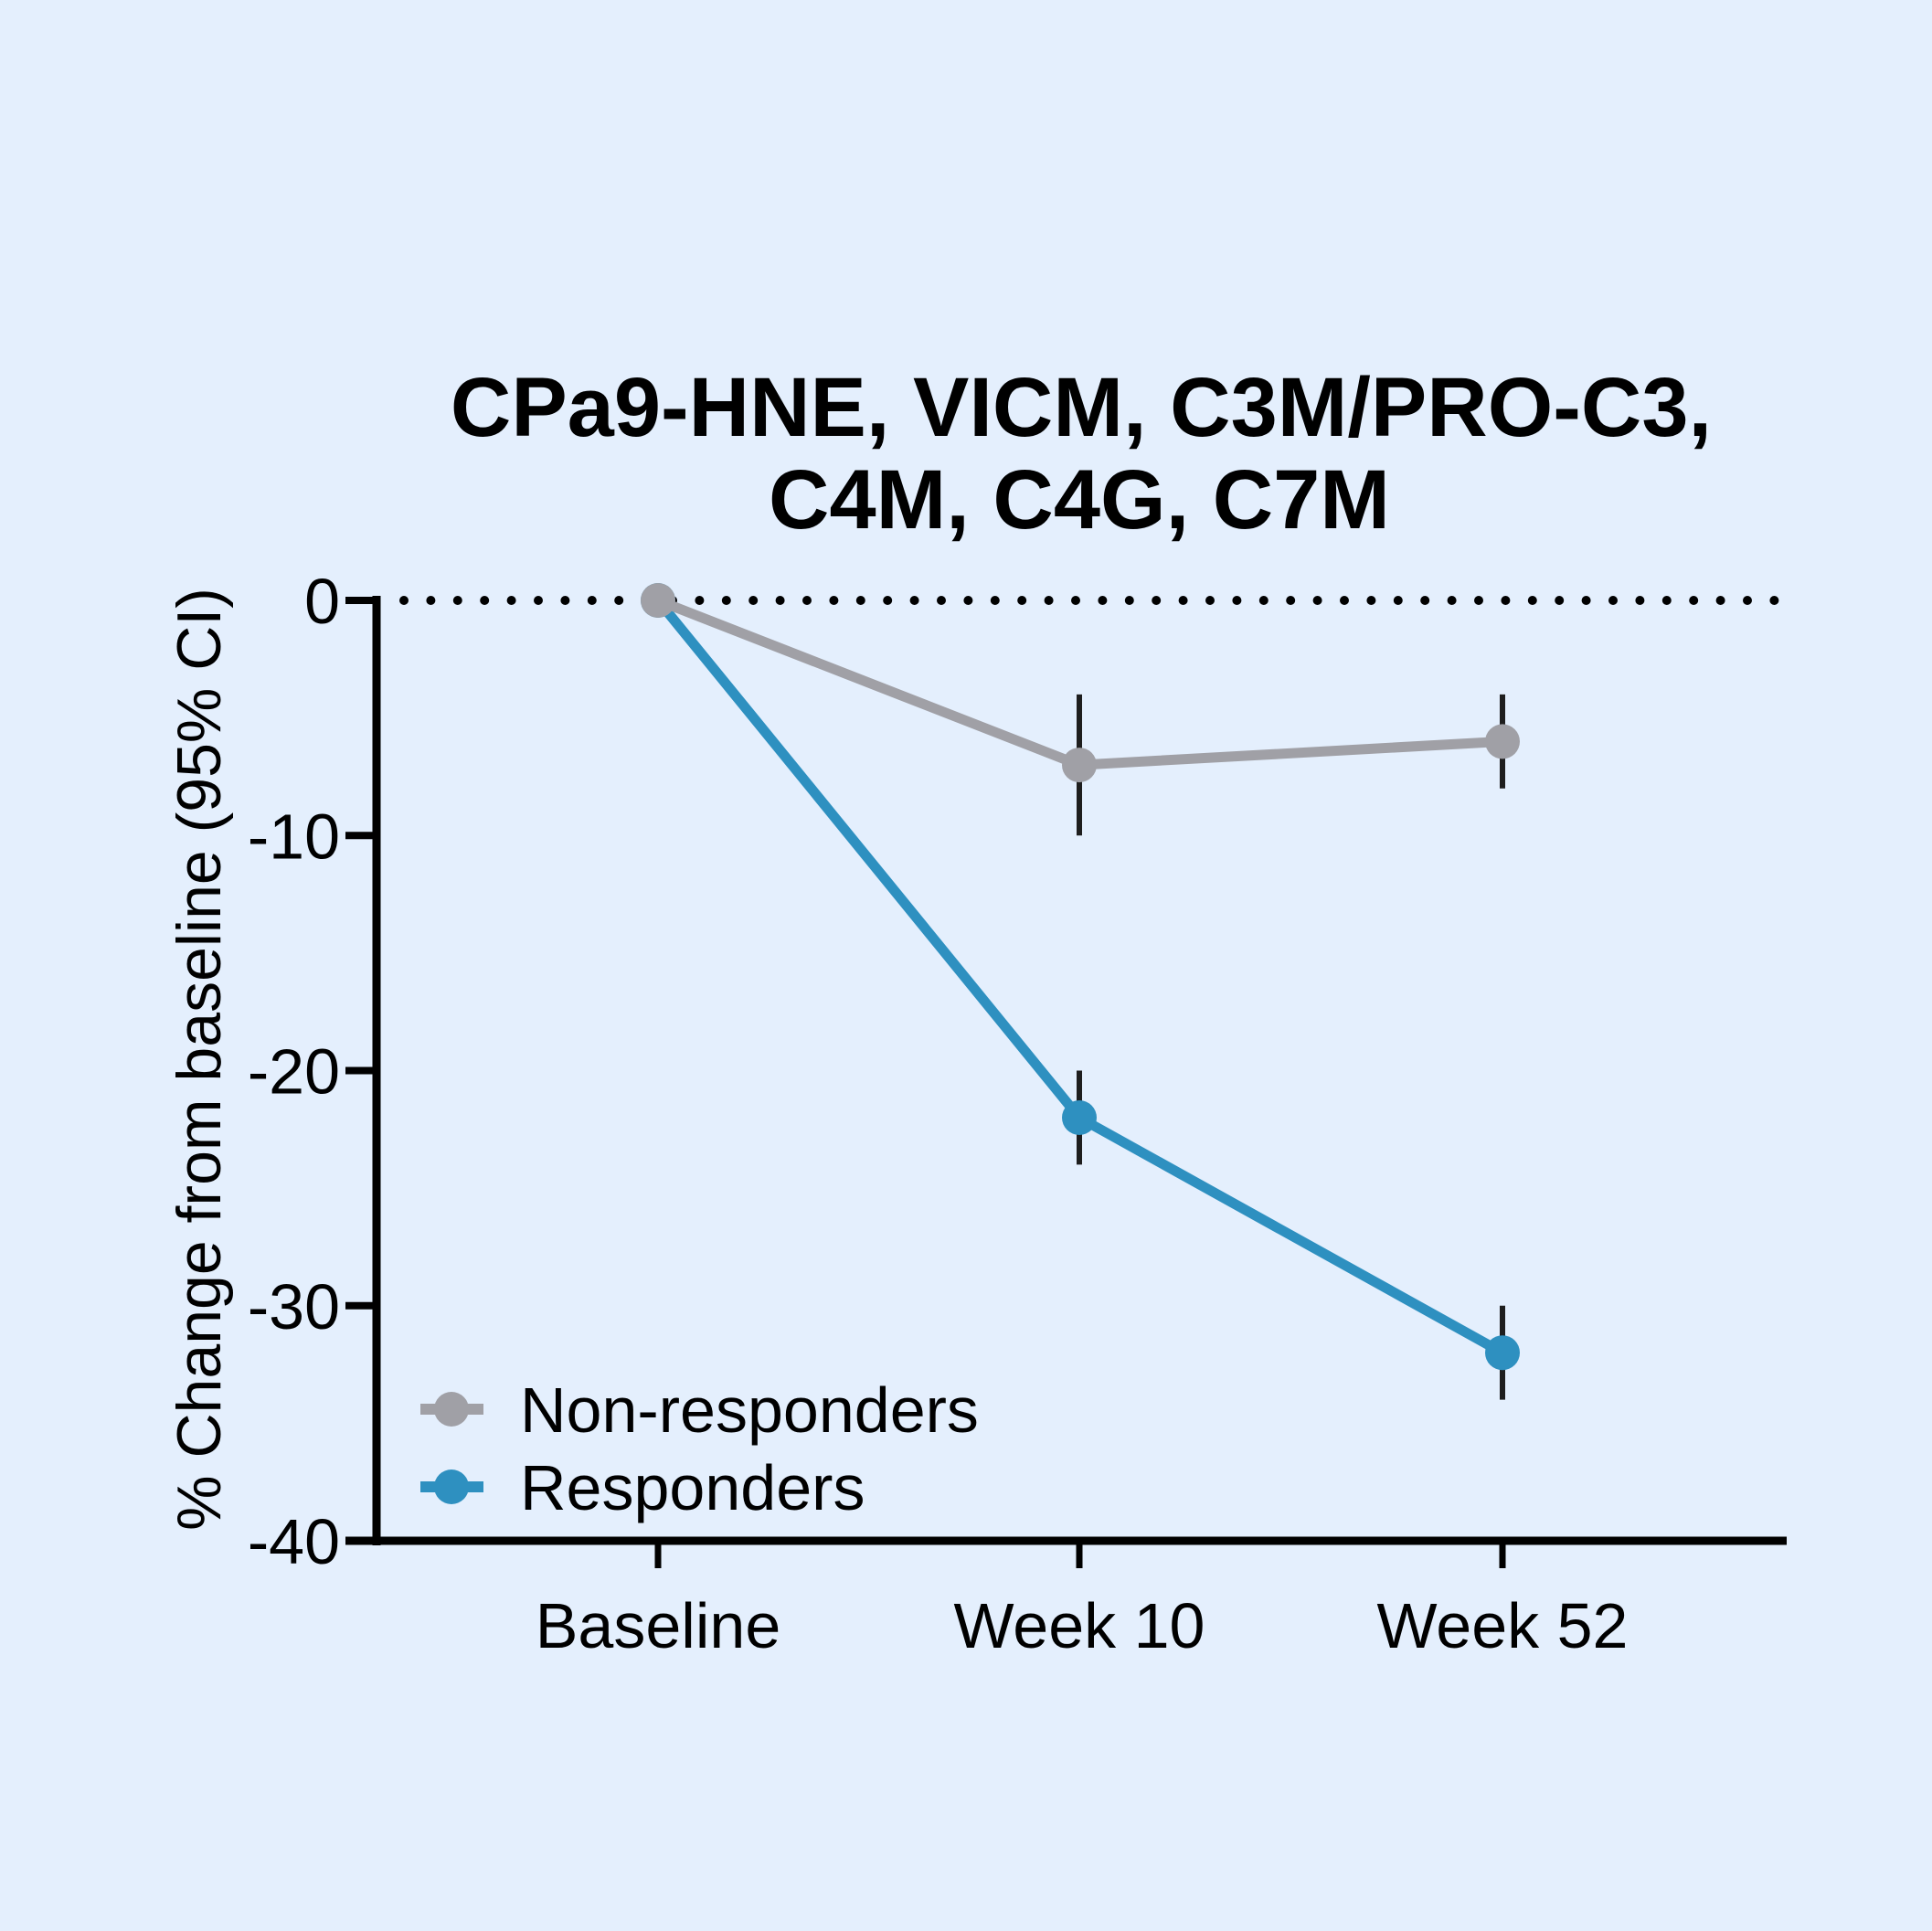 Image resolution: width=1932 pixels, height=1931 pixels. What do you see at coordinates (451, 1486) in the screenshot?
I see `legend-marker-responders` at bounding box center [451, 1486].